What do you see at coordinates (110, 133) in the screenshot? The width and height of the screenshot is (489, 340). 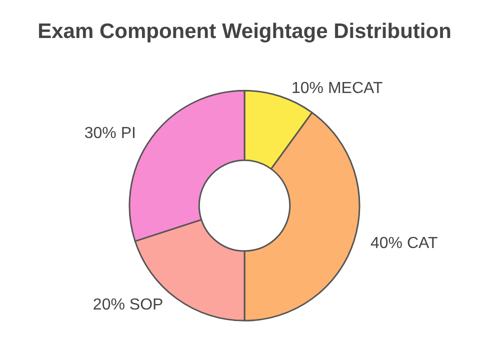 I see `slice-label: 30% PI` at bounding box center [110, 133].